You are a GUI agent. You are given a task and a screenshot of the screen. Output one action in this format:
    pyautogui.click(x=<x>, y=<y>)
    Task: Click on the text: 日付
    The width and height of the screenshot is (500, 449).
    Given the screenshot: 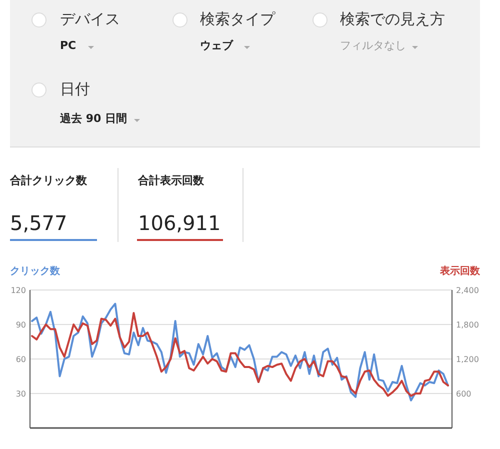 What is the action you would take?
    pyautogui.click(x=75, y=89)
    